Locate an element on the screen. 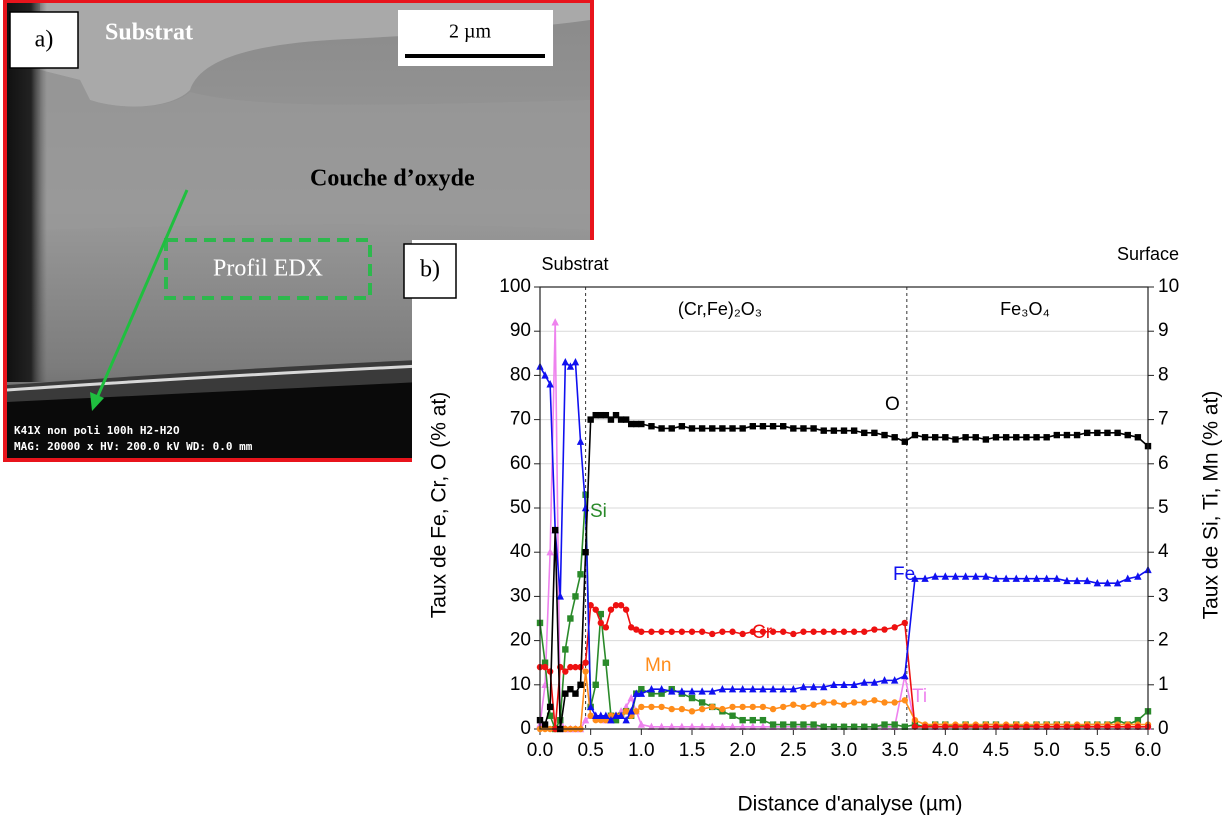 Image resolution: width=1232 pixels, height=823 pixels. arrow-head is located at coordinates (97, 401).